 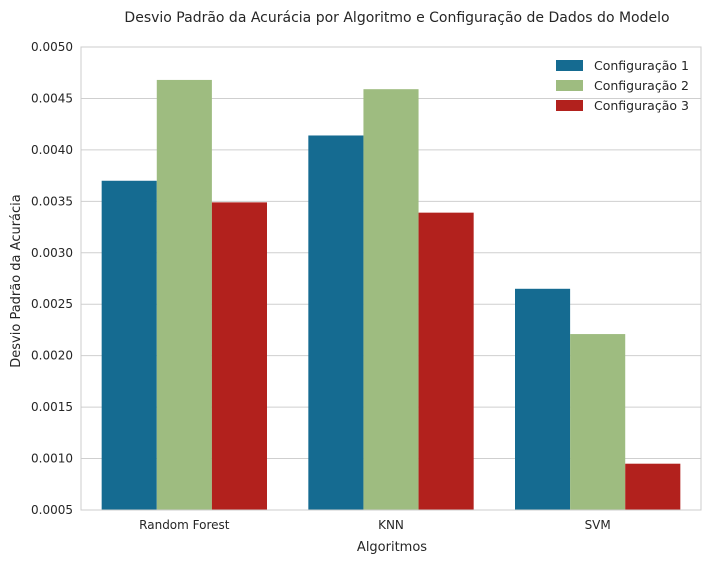 I want to click on x-tick-label: SVM, so click(x=598, y=525).